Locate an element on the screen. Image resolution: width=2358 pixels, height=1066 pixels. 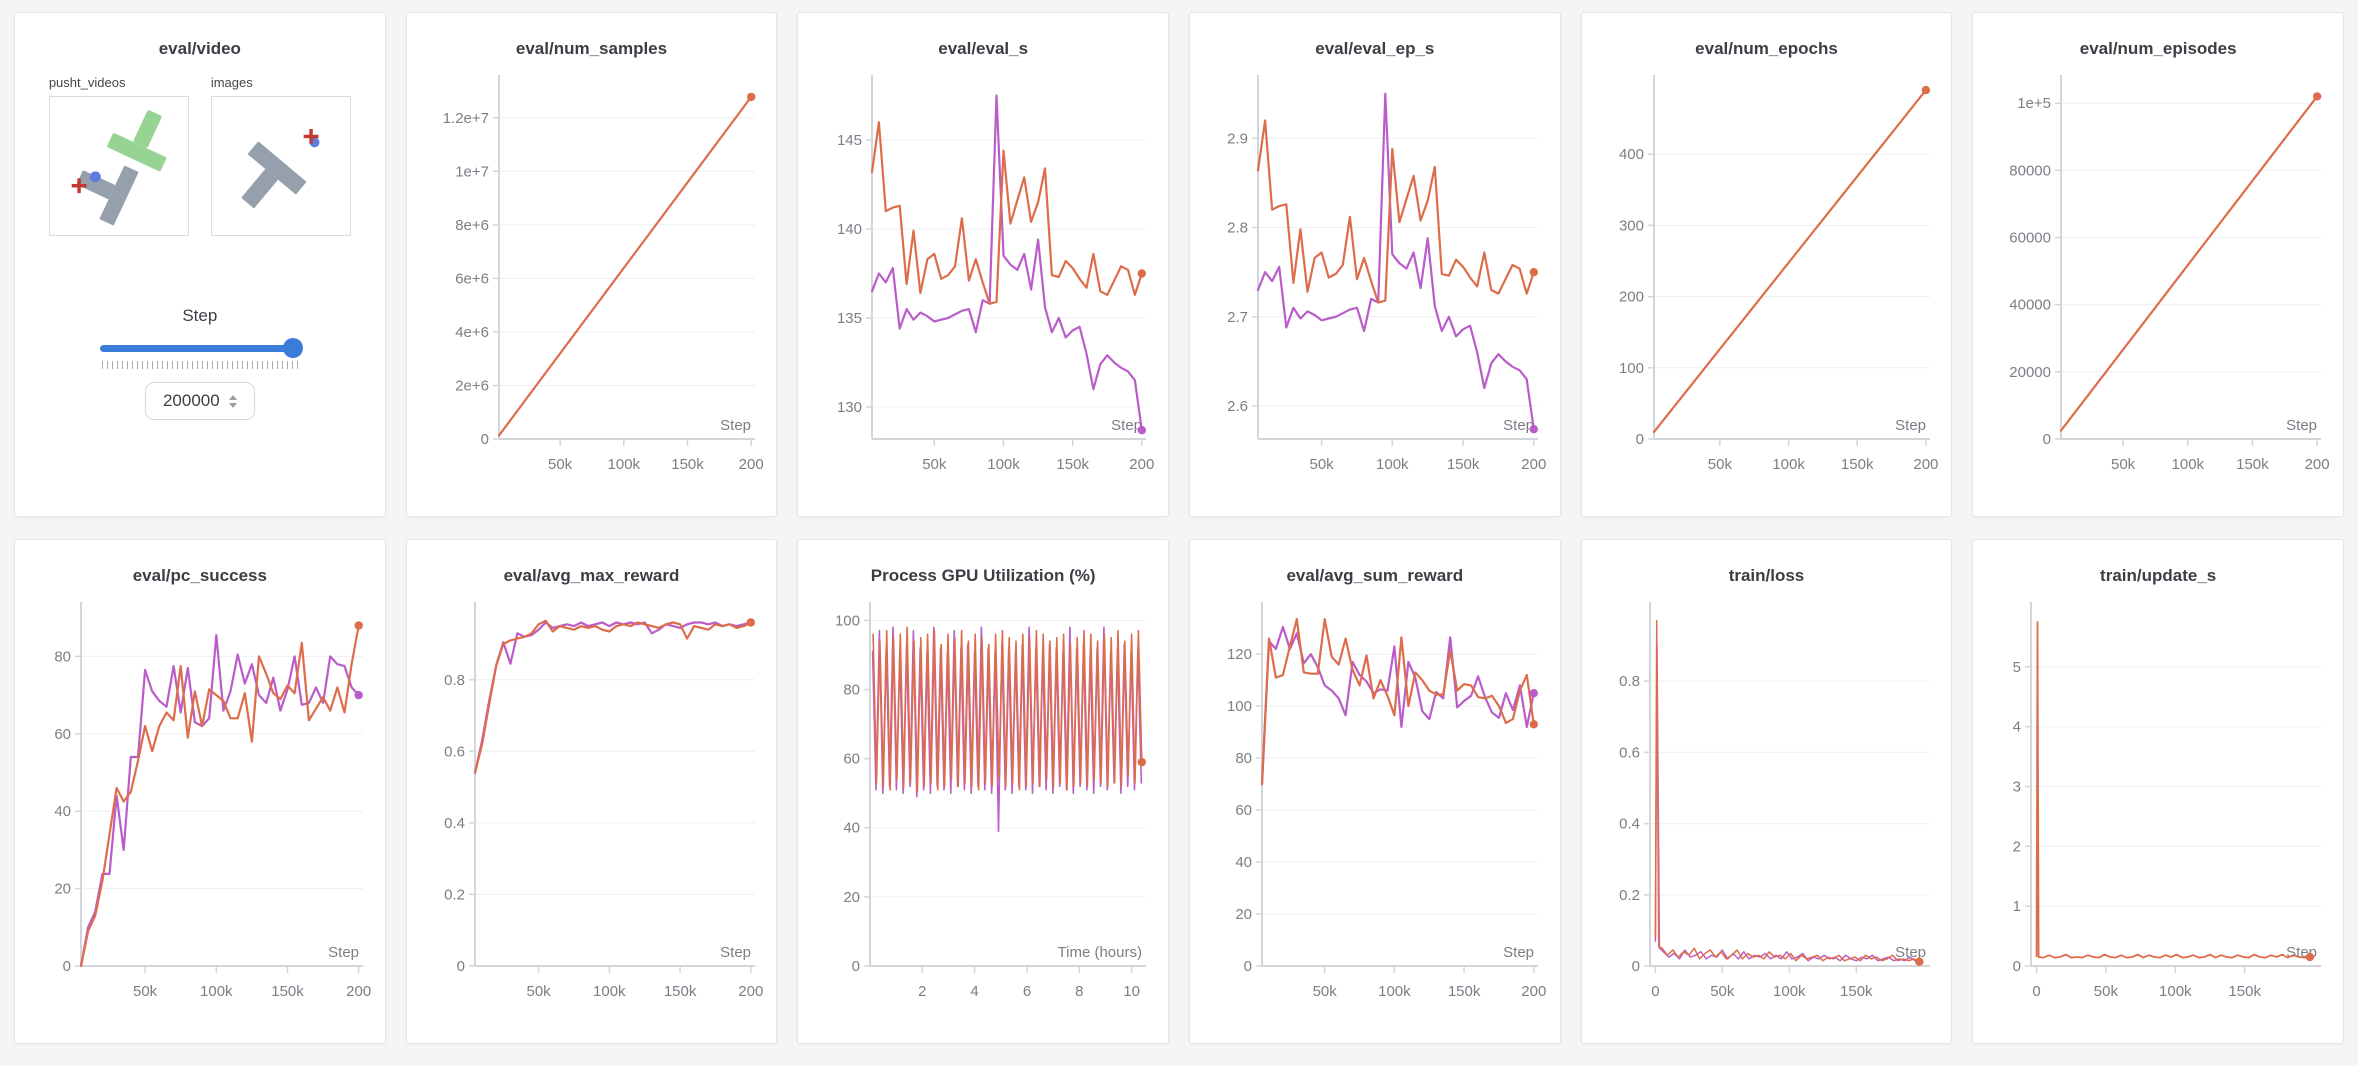
chart-canvas: 0 20 40 60 80 100 2 4 6 8 10 Time (hours) is located at coordinates (984, 807).